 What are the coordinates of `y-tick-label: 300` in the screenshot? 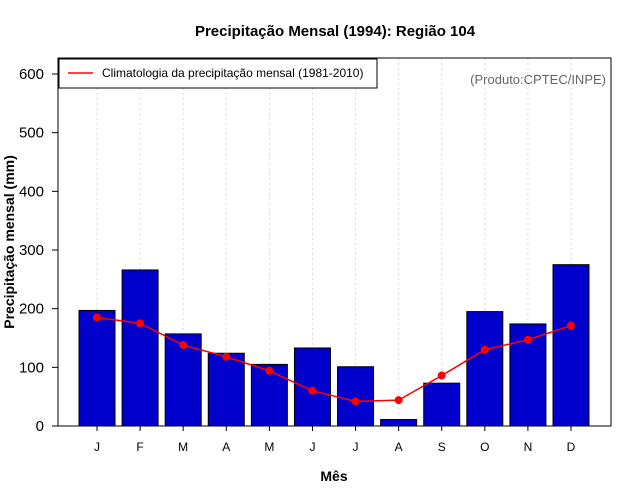 It's located at (31, 250).